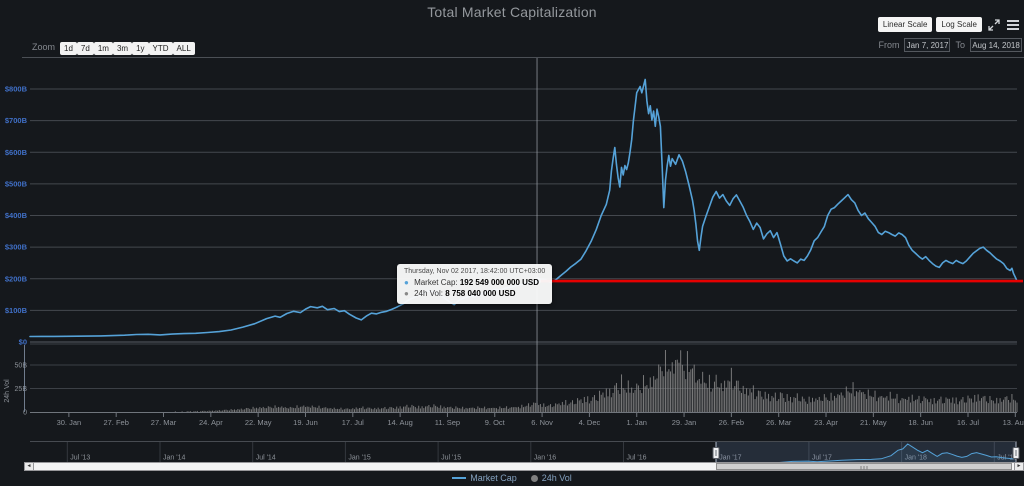 This screenshot has width=1024, height=486. What do you see at coordinates (164, 422) in the screenshot?
I see `svg-text: 27. Mar` at bounding box center [164, 422].